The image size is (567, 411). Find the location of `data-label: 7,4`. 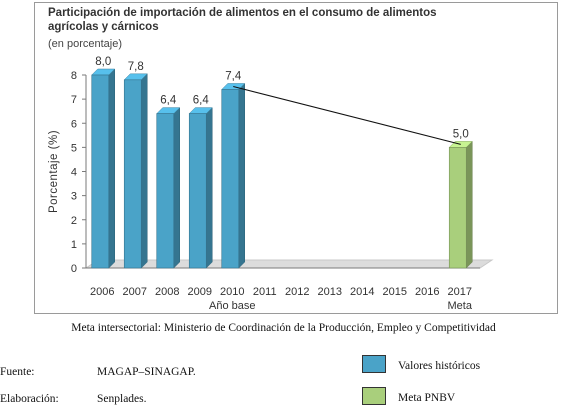

data-label: 7,4 is located at coordinates (233, 76).